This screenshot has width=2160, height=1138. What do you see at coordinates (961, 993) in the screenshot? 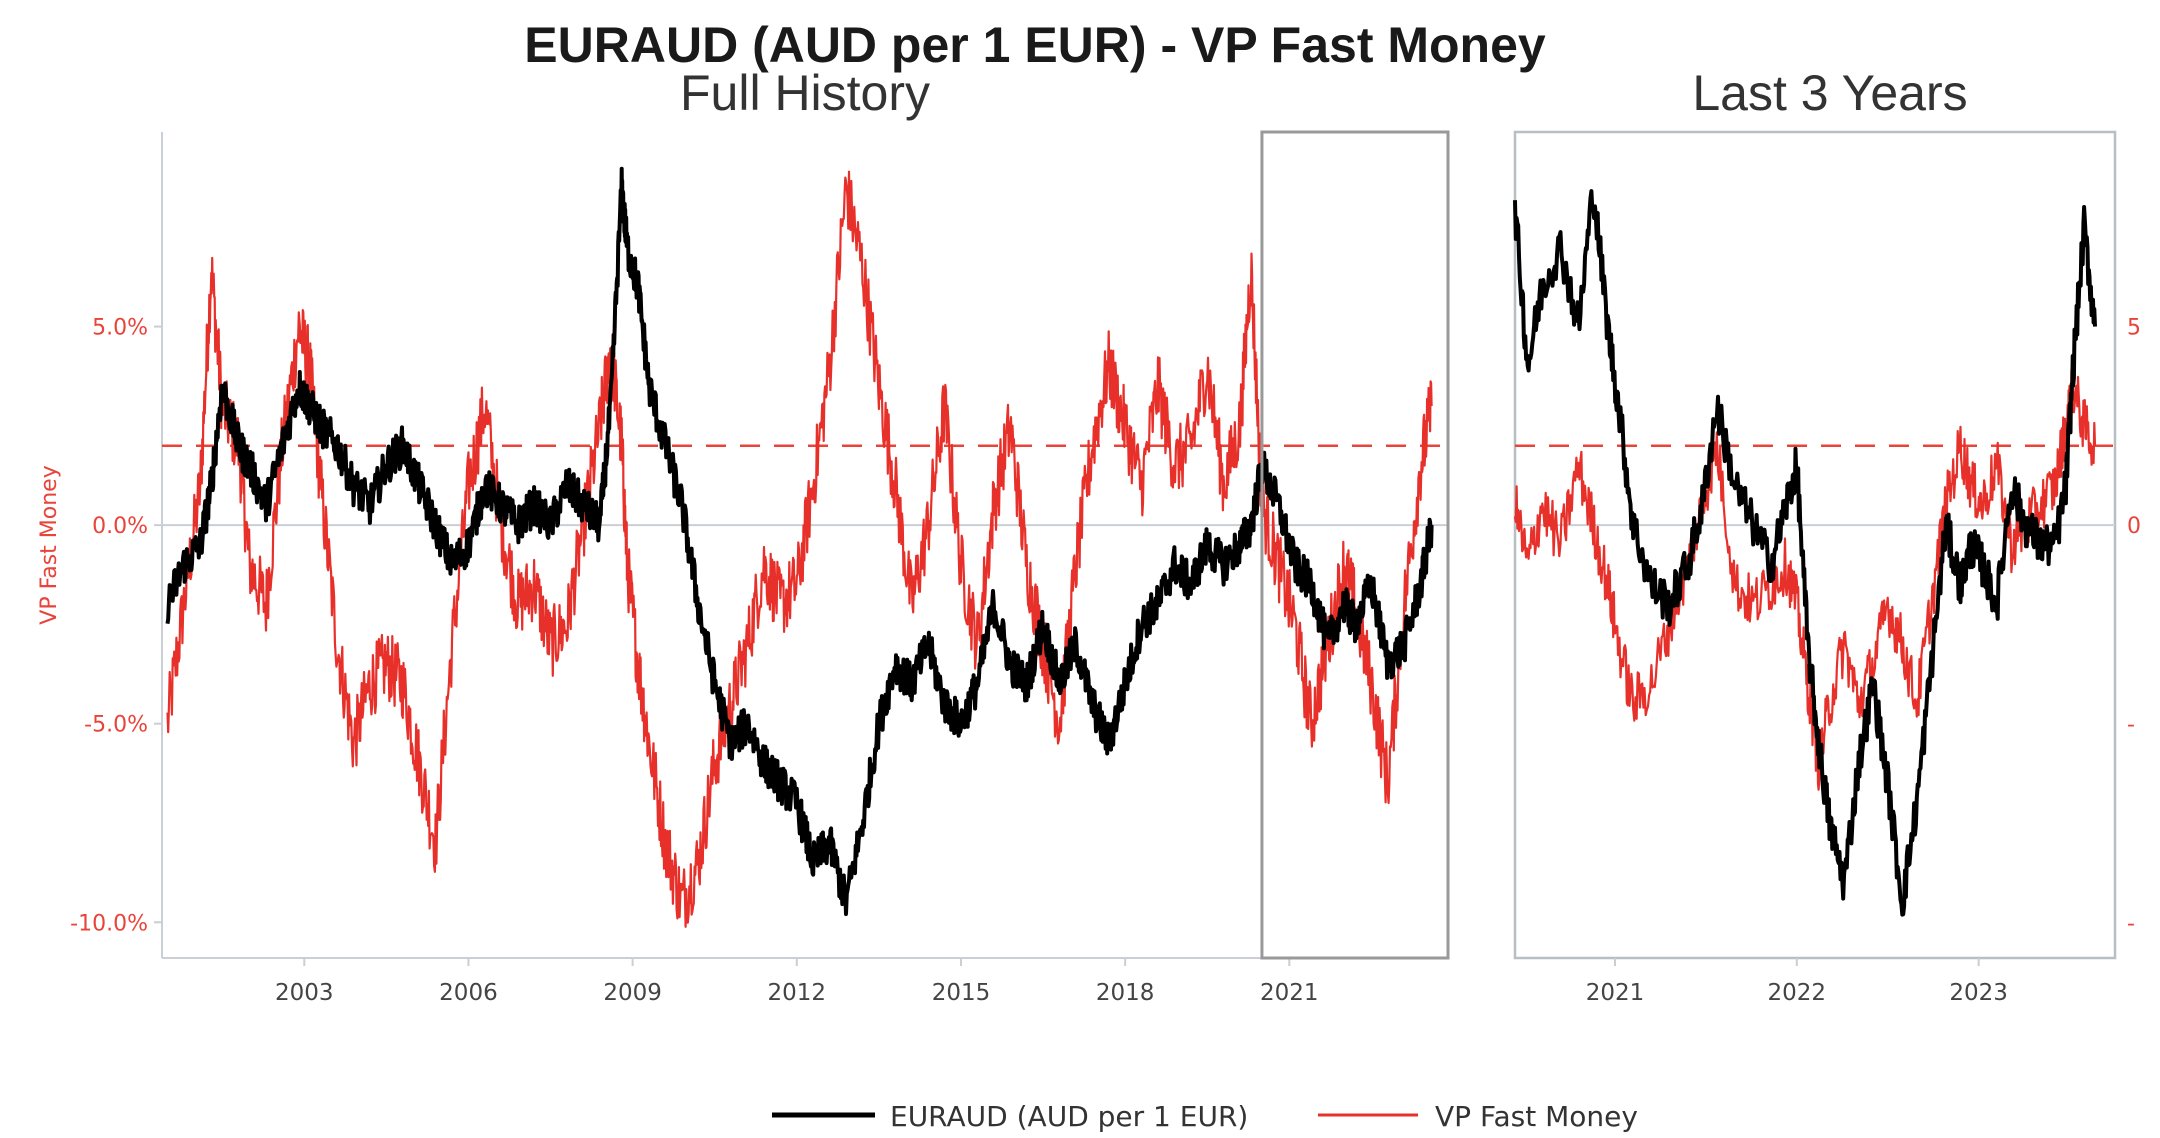
I see `x-tick-label: 2015` at bounding box center [961, 993].